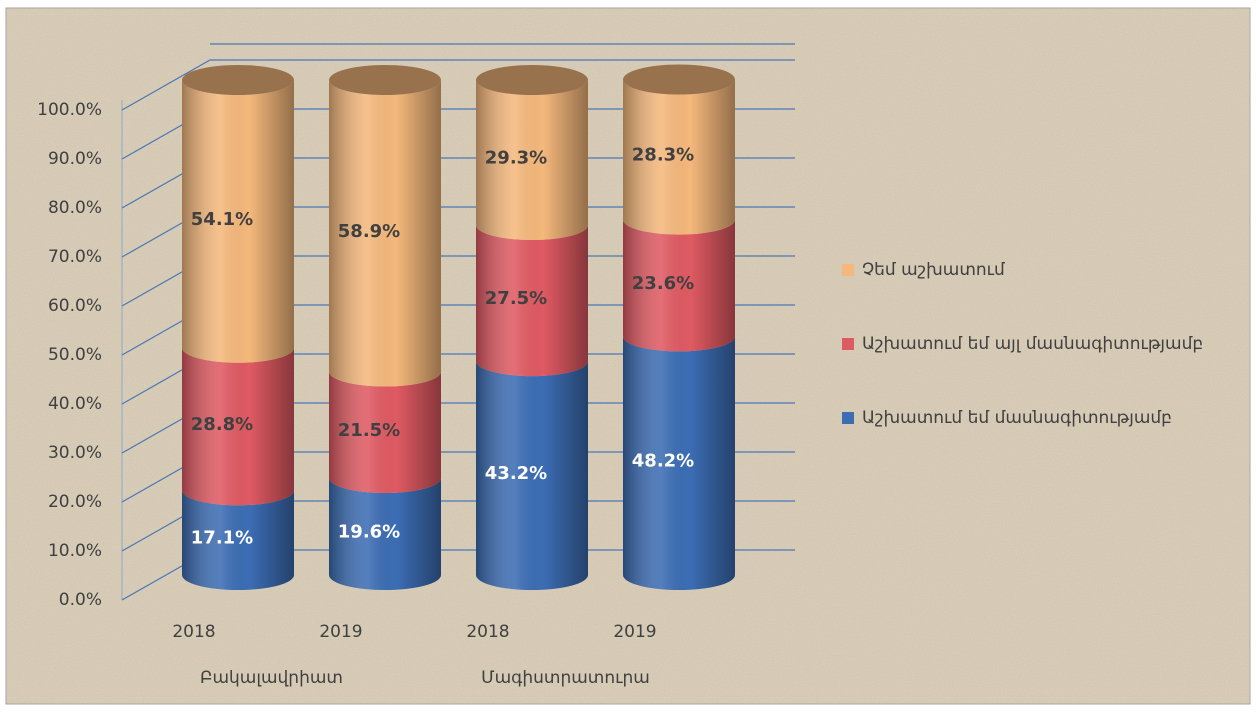  I want to click on y-tick-label: 40.0%, so click(75, 404).